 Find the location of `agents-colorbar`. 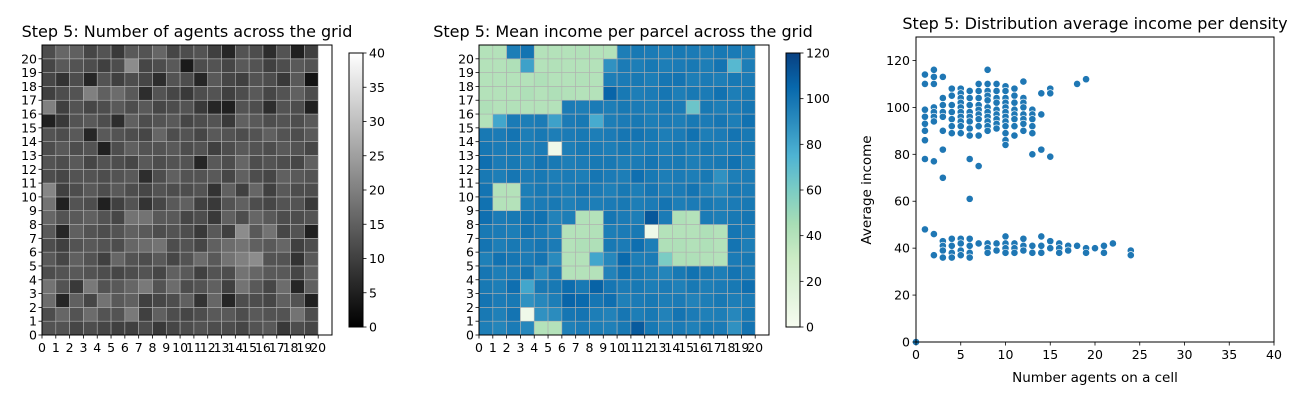

agents-colorbar is located at coordinates (356, 190).